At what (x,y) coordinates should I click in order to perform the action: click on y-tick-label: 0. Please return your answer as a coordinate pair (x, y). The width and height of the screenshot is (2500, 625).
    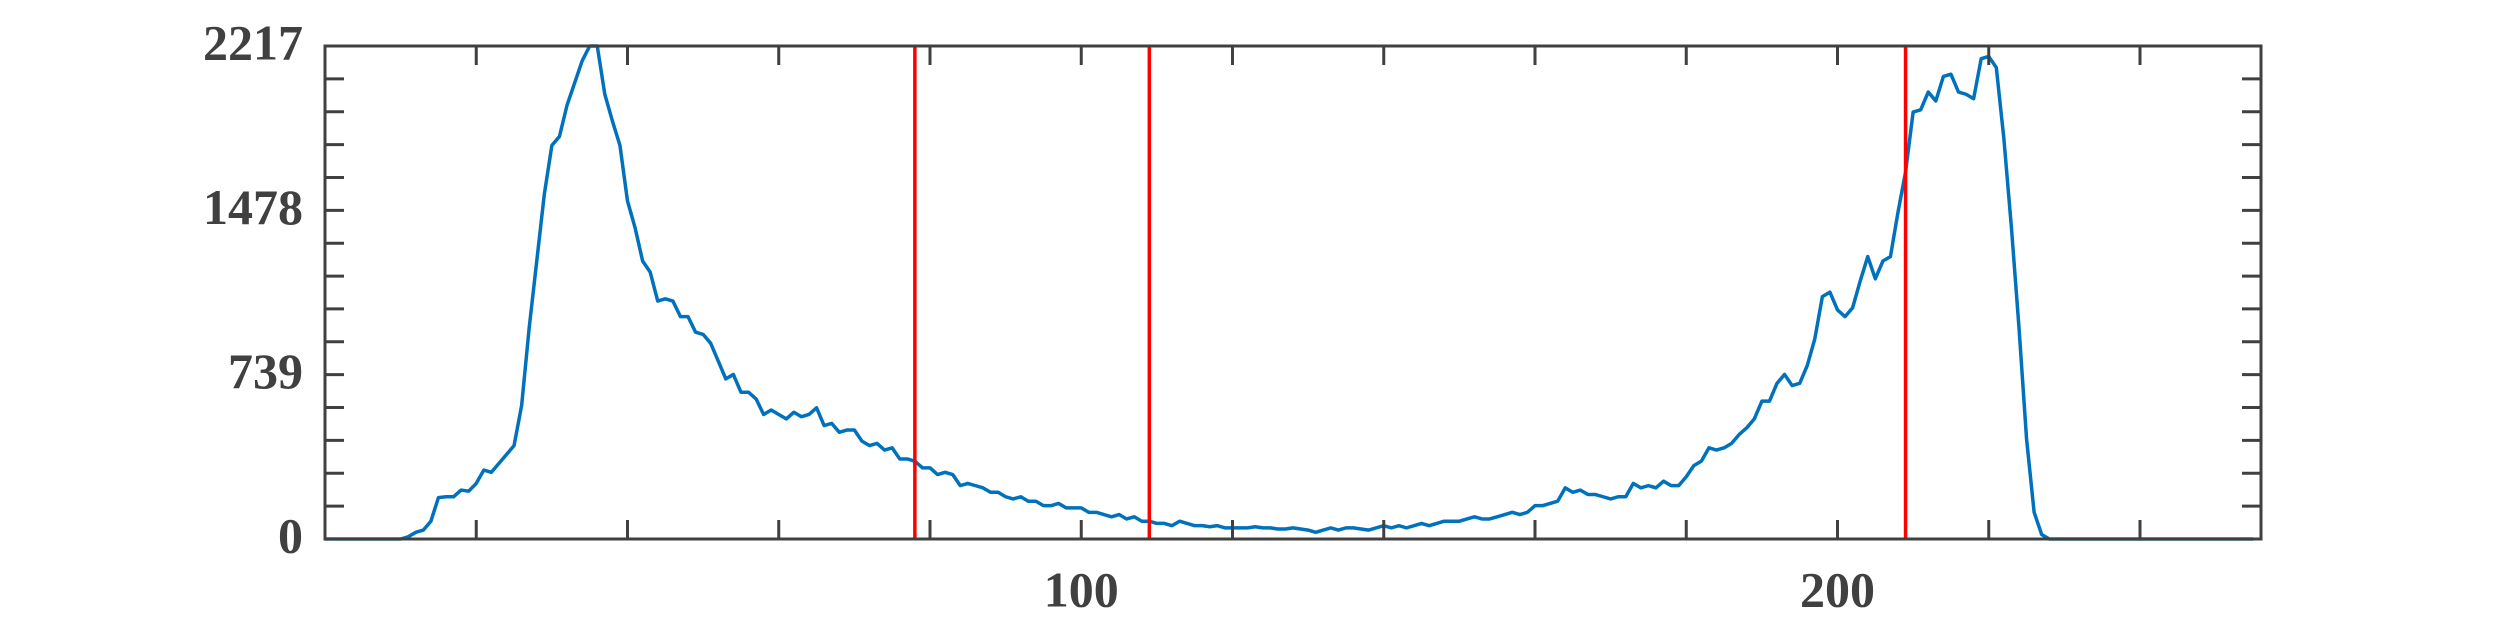
    Looking at the image, I should click on (290, 535).